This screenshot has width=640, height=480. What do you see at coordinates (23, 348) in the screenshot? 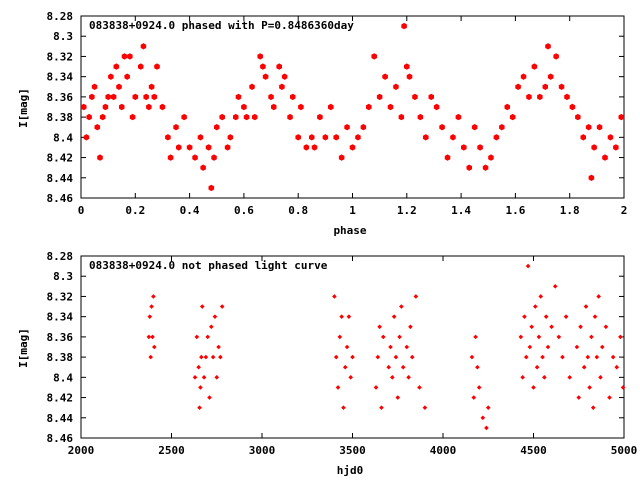
I see `unphased-plot-ylabel: I[mag]` at bounding box center [23, 348].